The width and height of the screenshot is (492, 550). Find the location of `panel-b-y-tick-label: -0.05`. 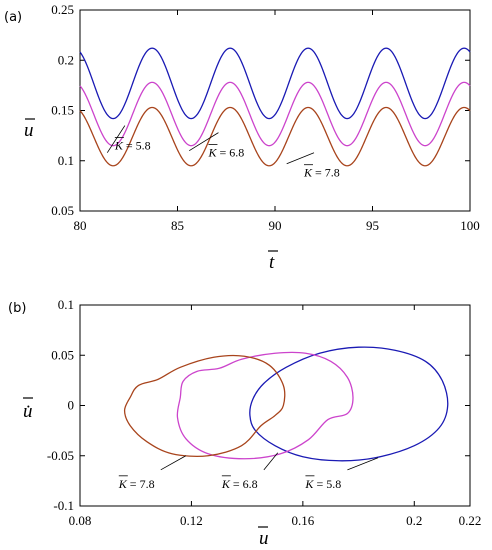

panel-b-y-tick-label: -0.05 is located at coordinates (60, 455).